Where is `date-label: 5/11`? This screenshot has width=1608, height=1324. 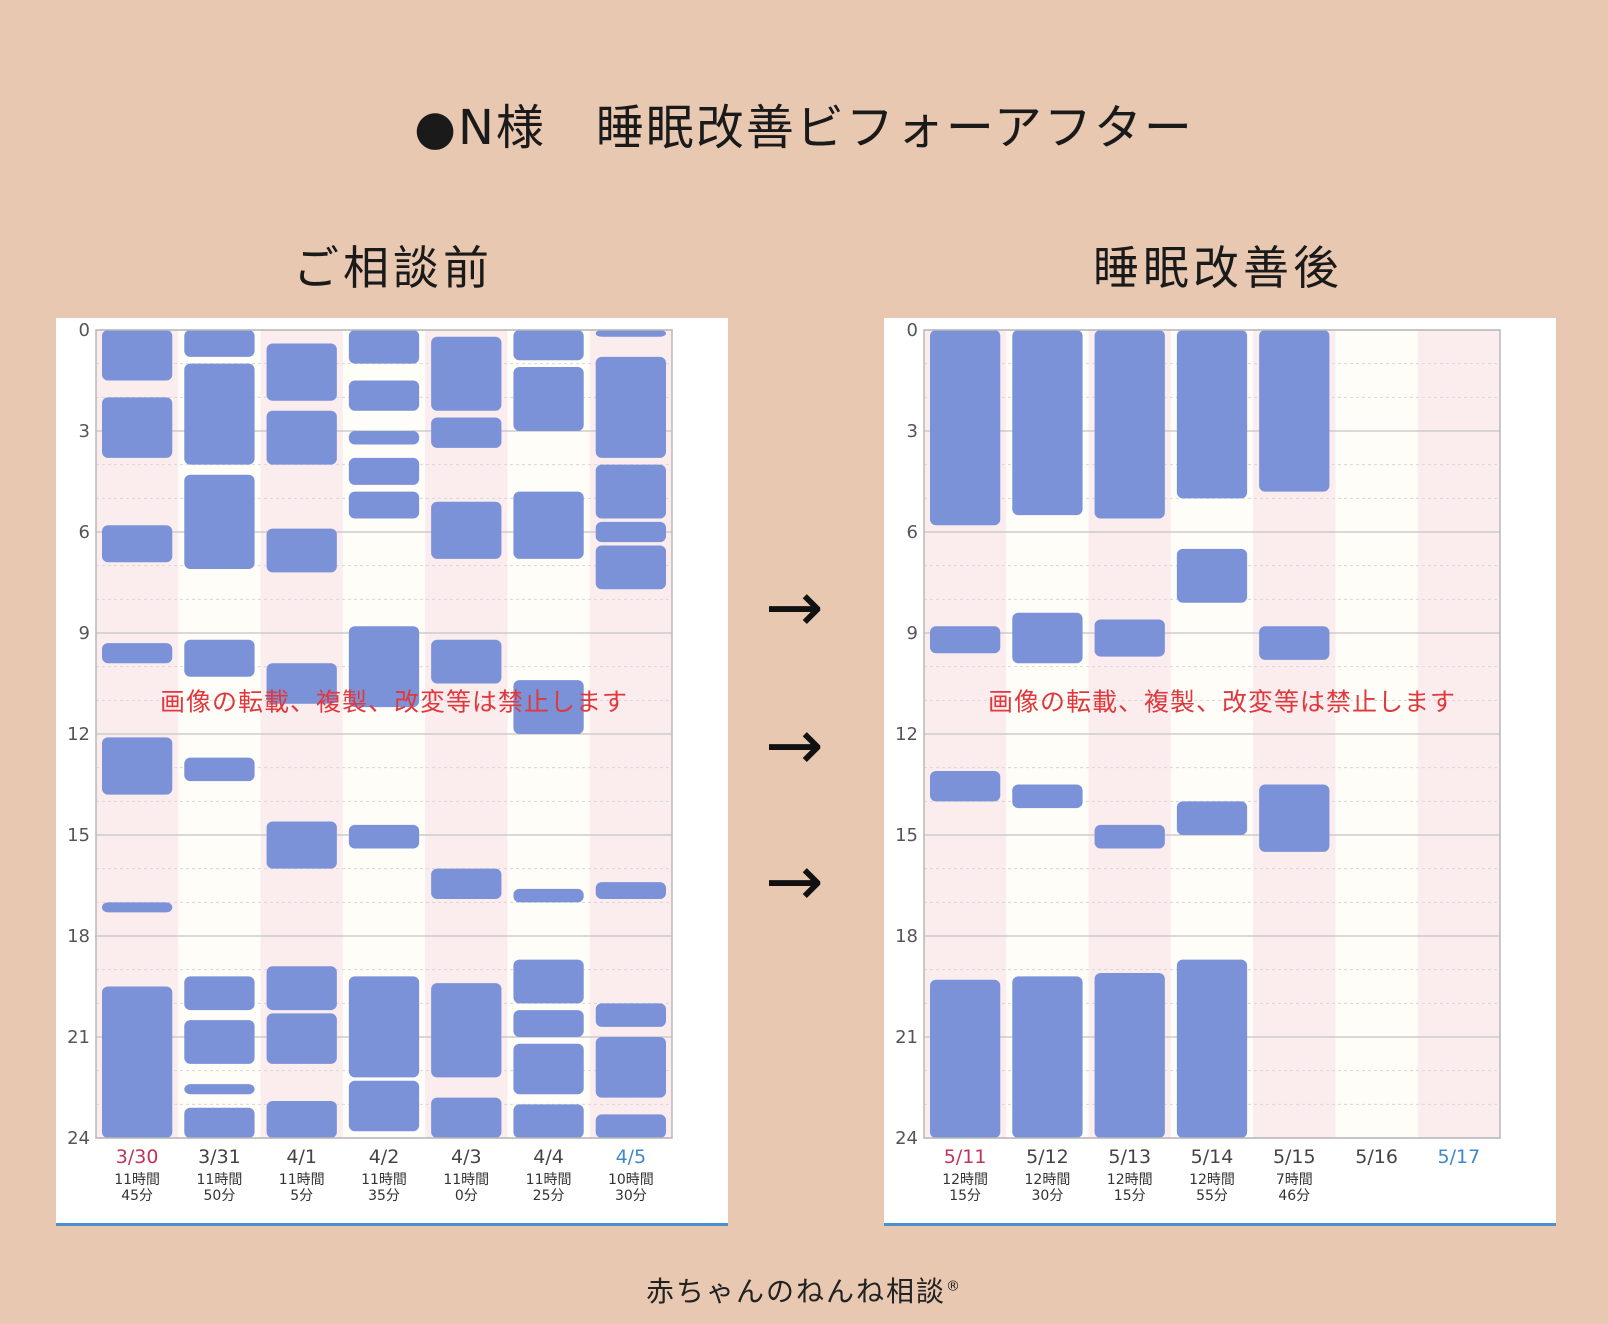 date-label: 5/11 is located at coordinates (965, 1157).